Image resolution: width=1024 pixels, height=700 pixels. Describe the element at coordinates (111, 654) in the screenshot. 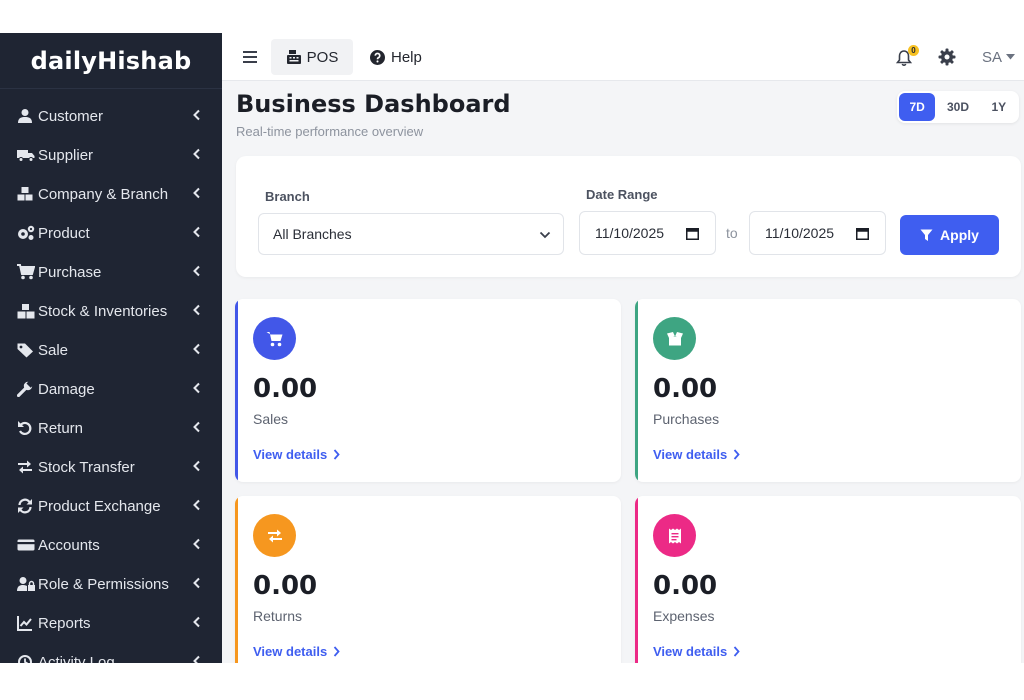

I see `sidebar-item-activity-log: Activity Log` at that location.